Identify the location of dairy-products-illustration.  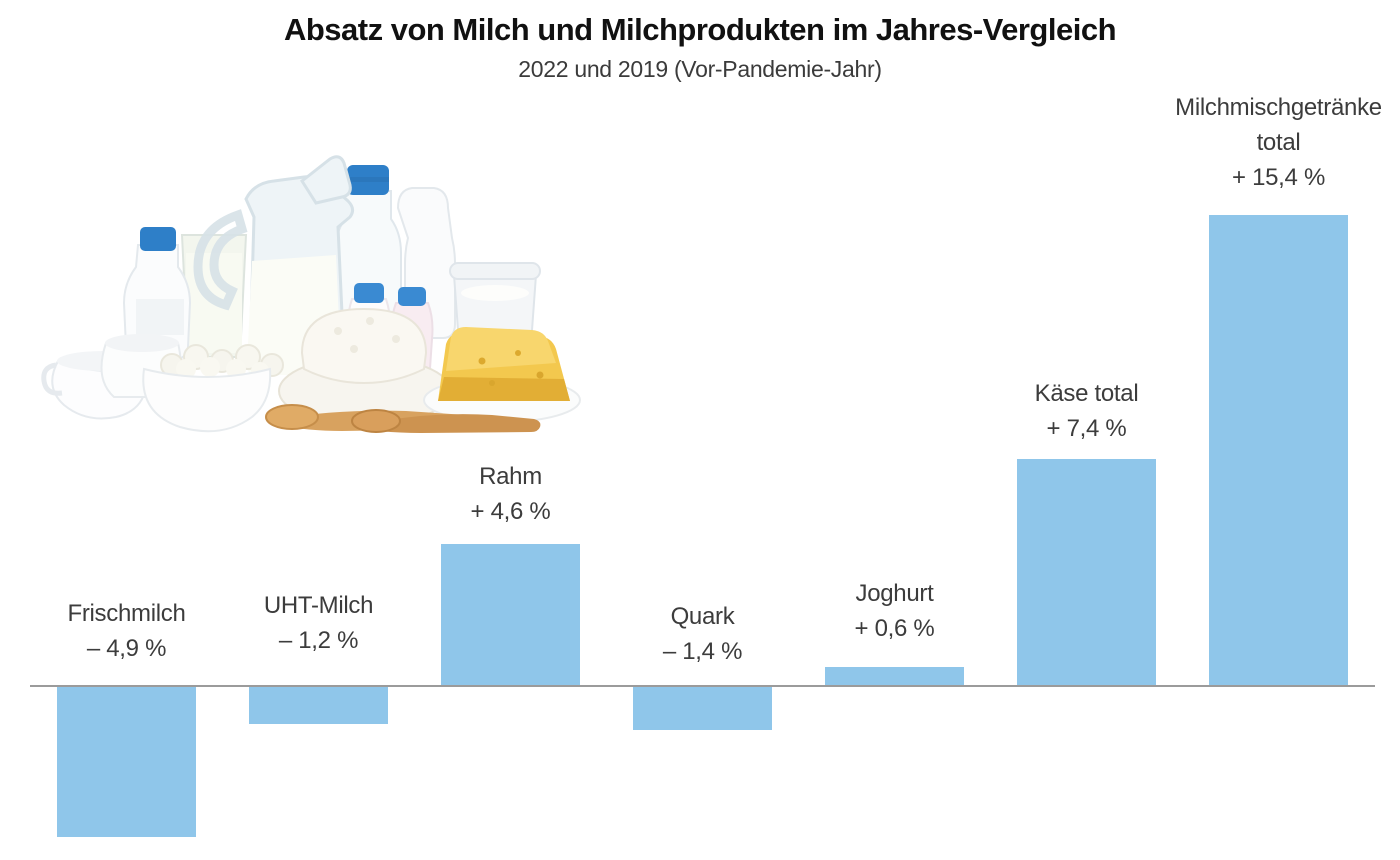
(311, 294).